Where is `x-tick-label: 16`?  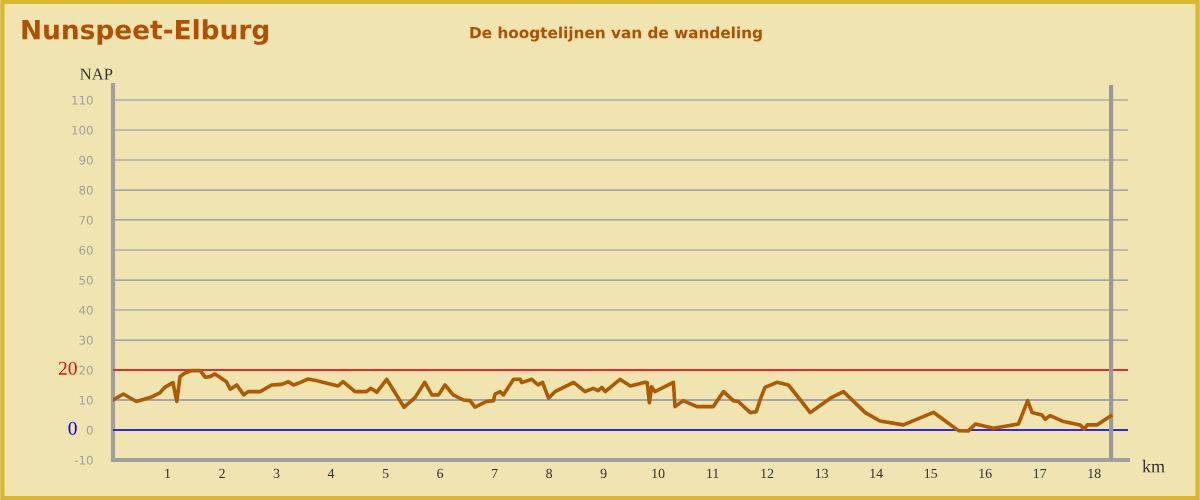
x-tick-label: 16 is located at coordinates (985, 473).